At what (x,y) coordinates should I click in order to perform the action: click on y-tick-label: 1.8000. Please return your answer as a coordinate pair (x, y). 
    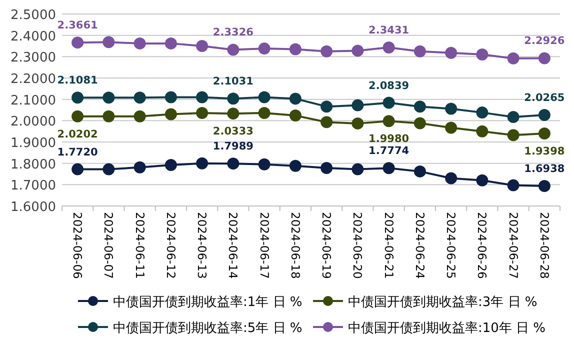
    Looking at the image, I should click on (33, 164).